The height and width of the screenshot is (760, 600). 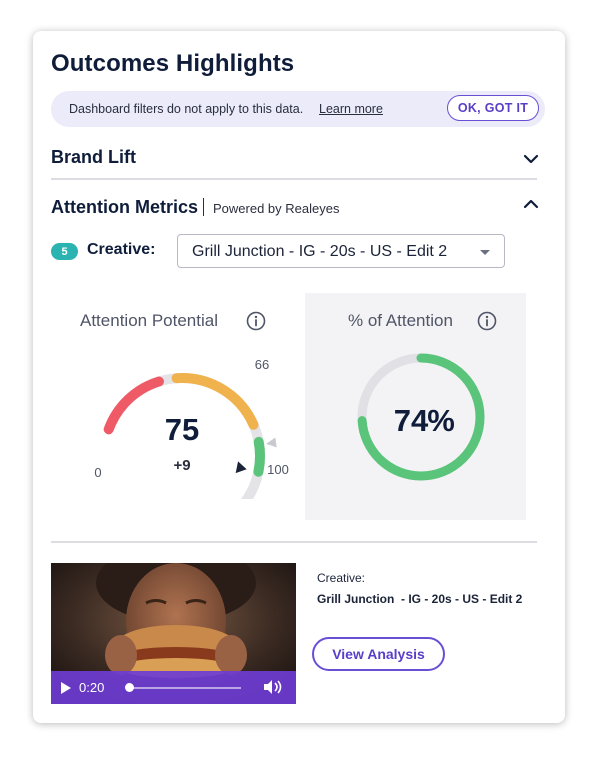 I want to click on creative-video-player: 0:20, so click(x=173, y=633).